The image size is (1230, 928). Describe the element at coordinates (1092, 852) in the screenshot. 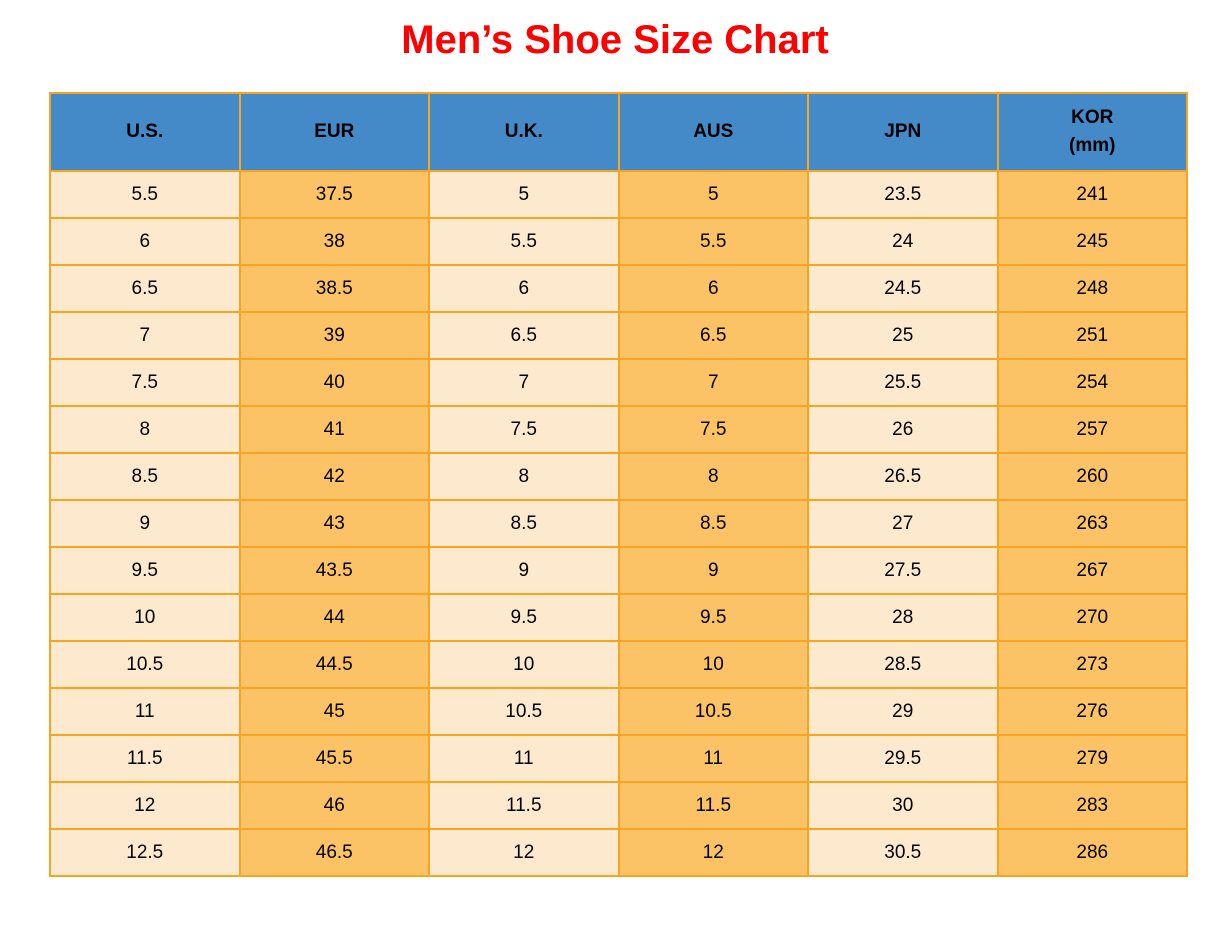

I see `cell-kor: 286` at that location.